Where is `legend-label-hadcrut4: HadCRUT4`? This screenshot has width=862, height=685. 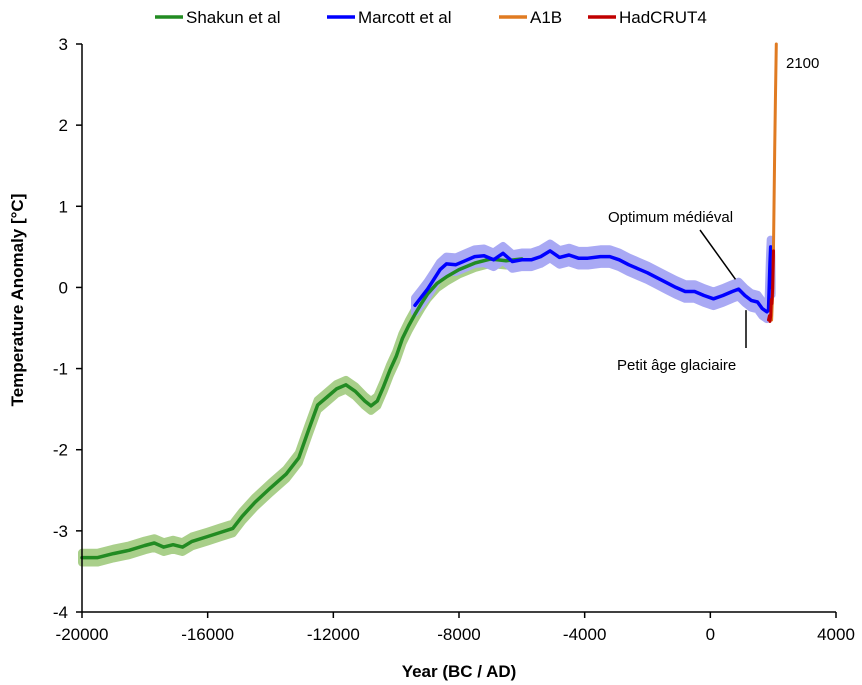
legend-label-hadcrut4: HadCRUT4 is located at coordinates (663, 17).